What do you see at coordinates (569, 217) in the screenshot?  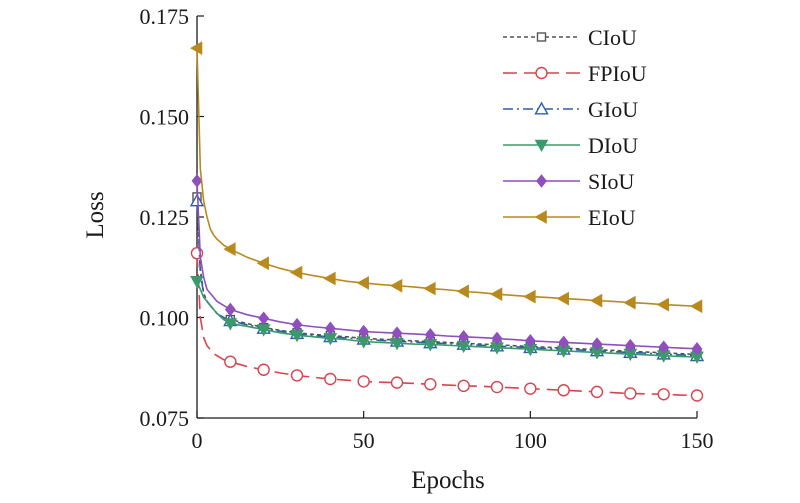 I see `legend-item-eiou: EIoU` at bounding box center [569, 217].